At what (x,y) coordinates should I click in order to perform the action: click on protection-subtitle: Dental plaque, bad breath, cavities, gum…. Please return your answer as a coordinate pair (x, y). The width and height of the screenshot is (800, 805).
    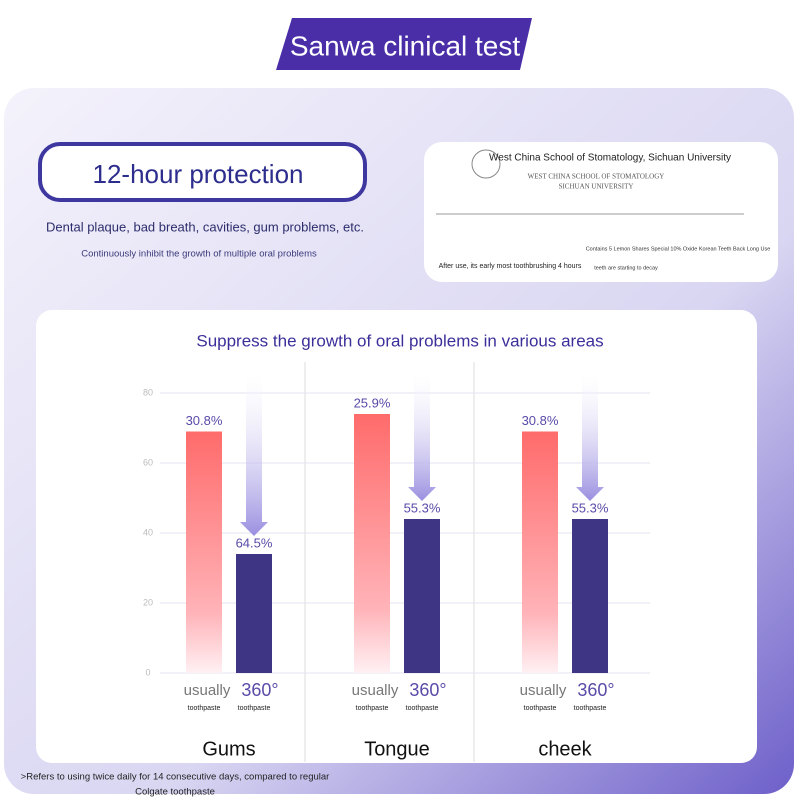
    Looking at the image, I should click on (205, 226).